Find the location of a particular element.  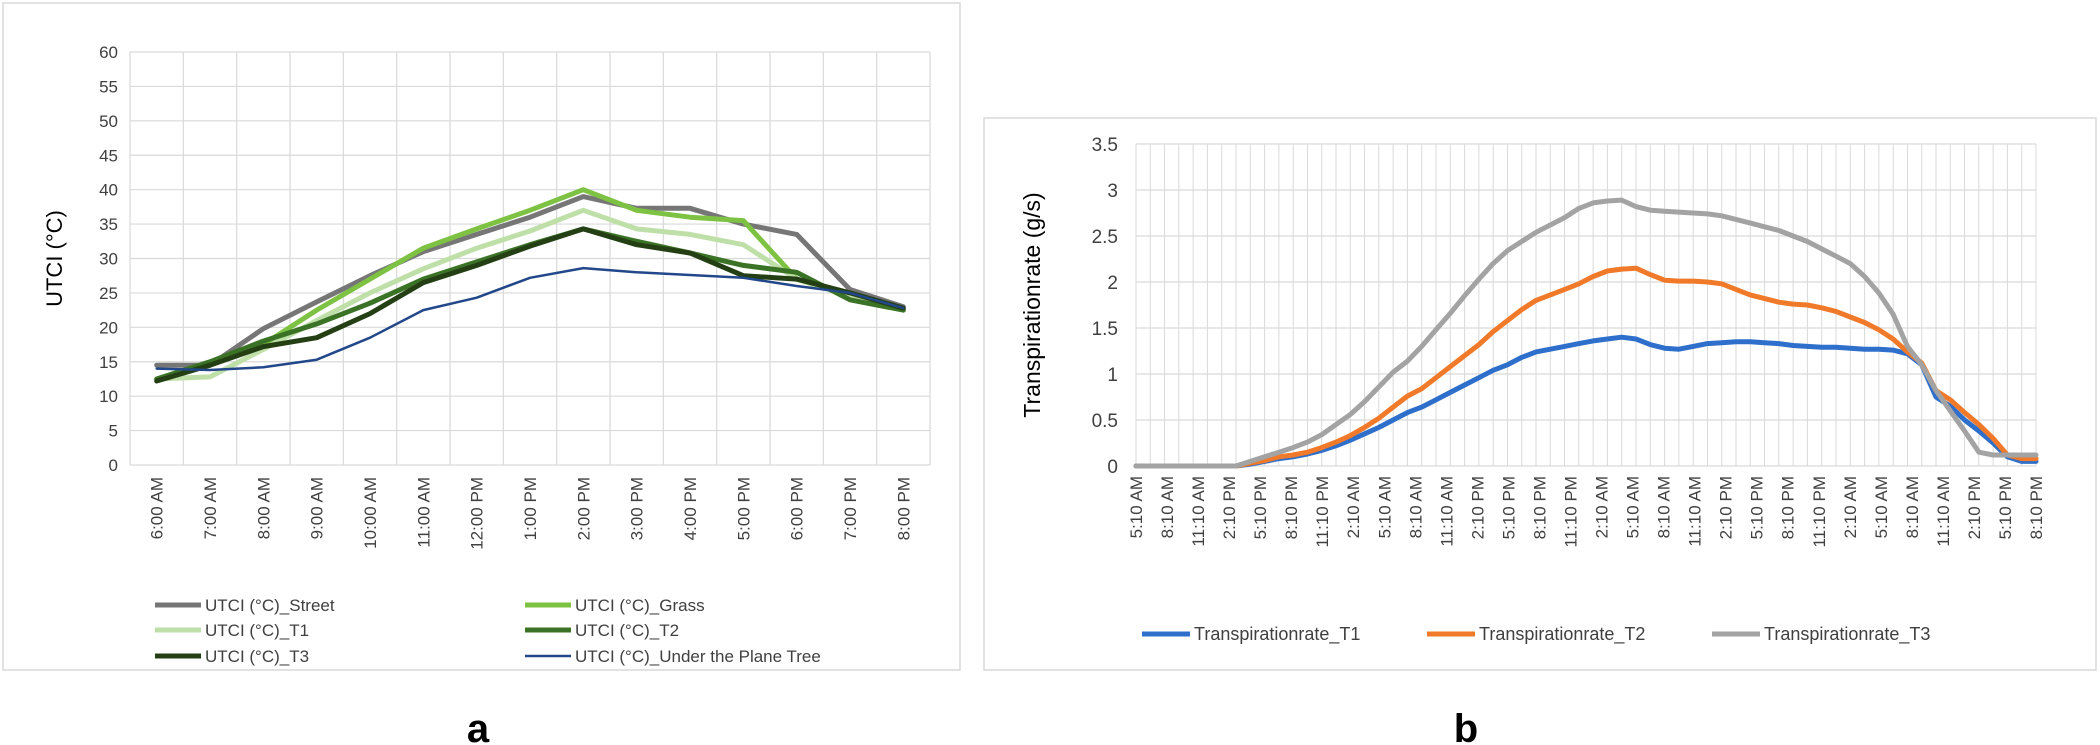

y-tick-label: 1 is located at coordinates (1112, 375).